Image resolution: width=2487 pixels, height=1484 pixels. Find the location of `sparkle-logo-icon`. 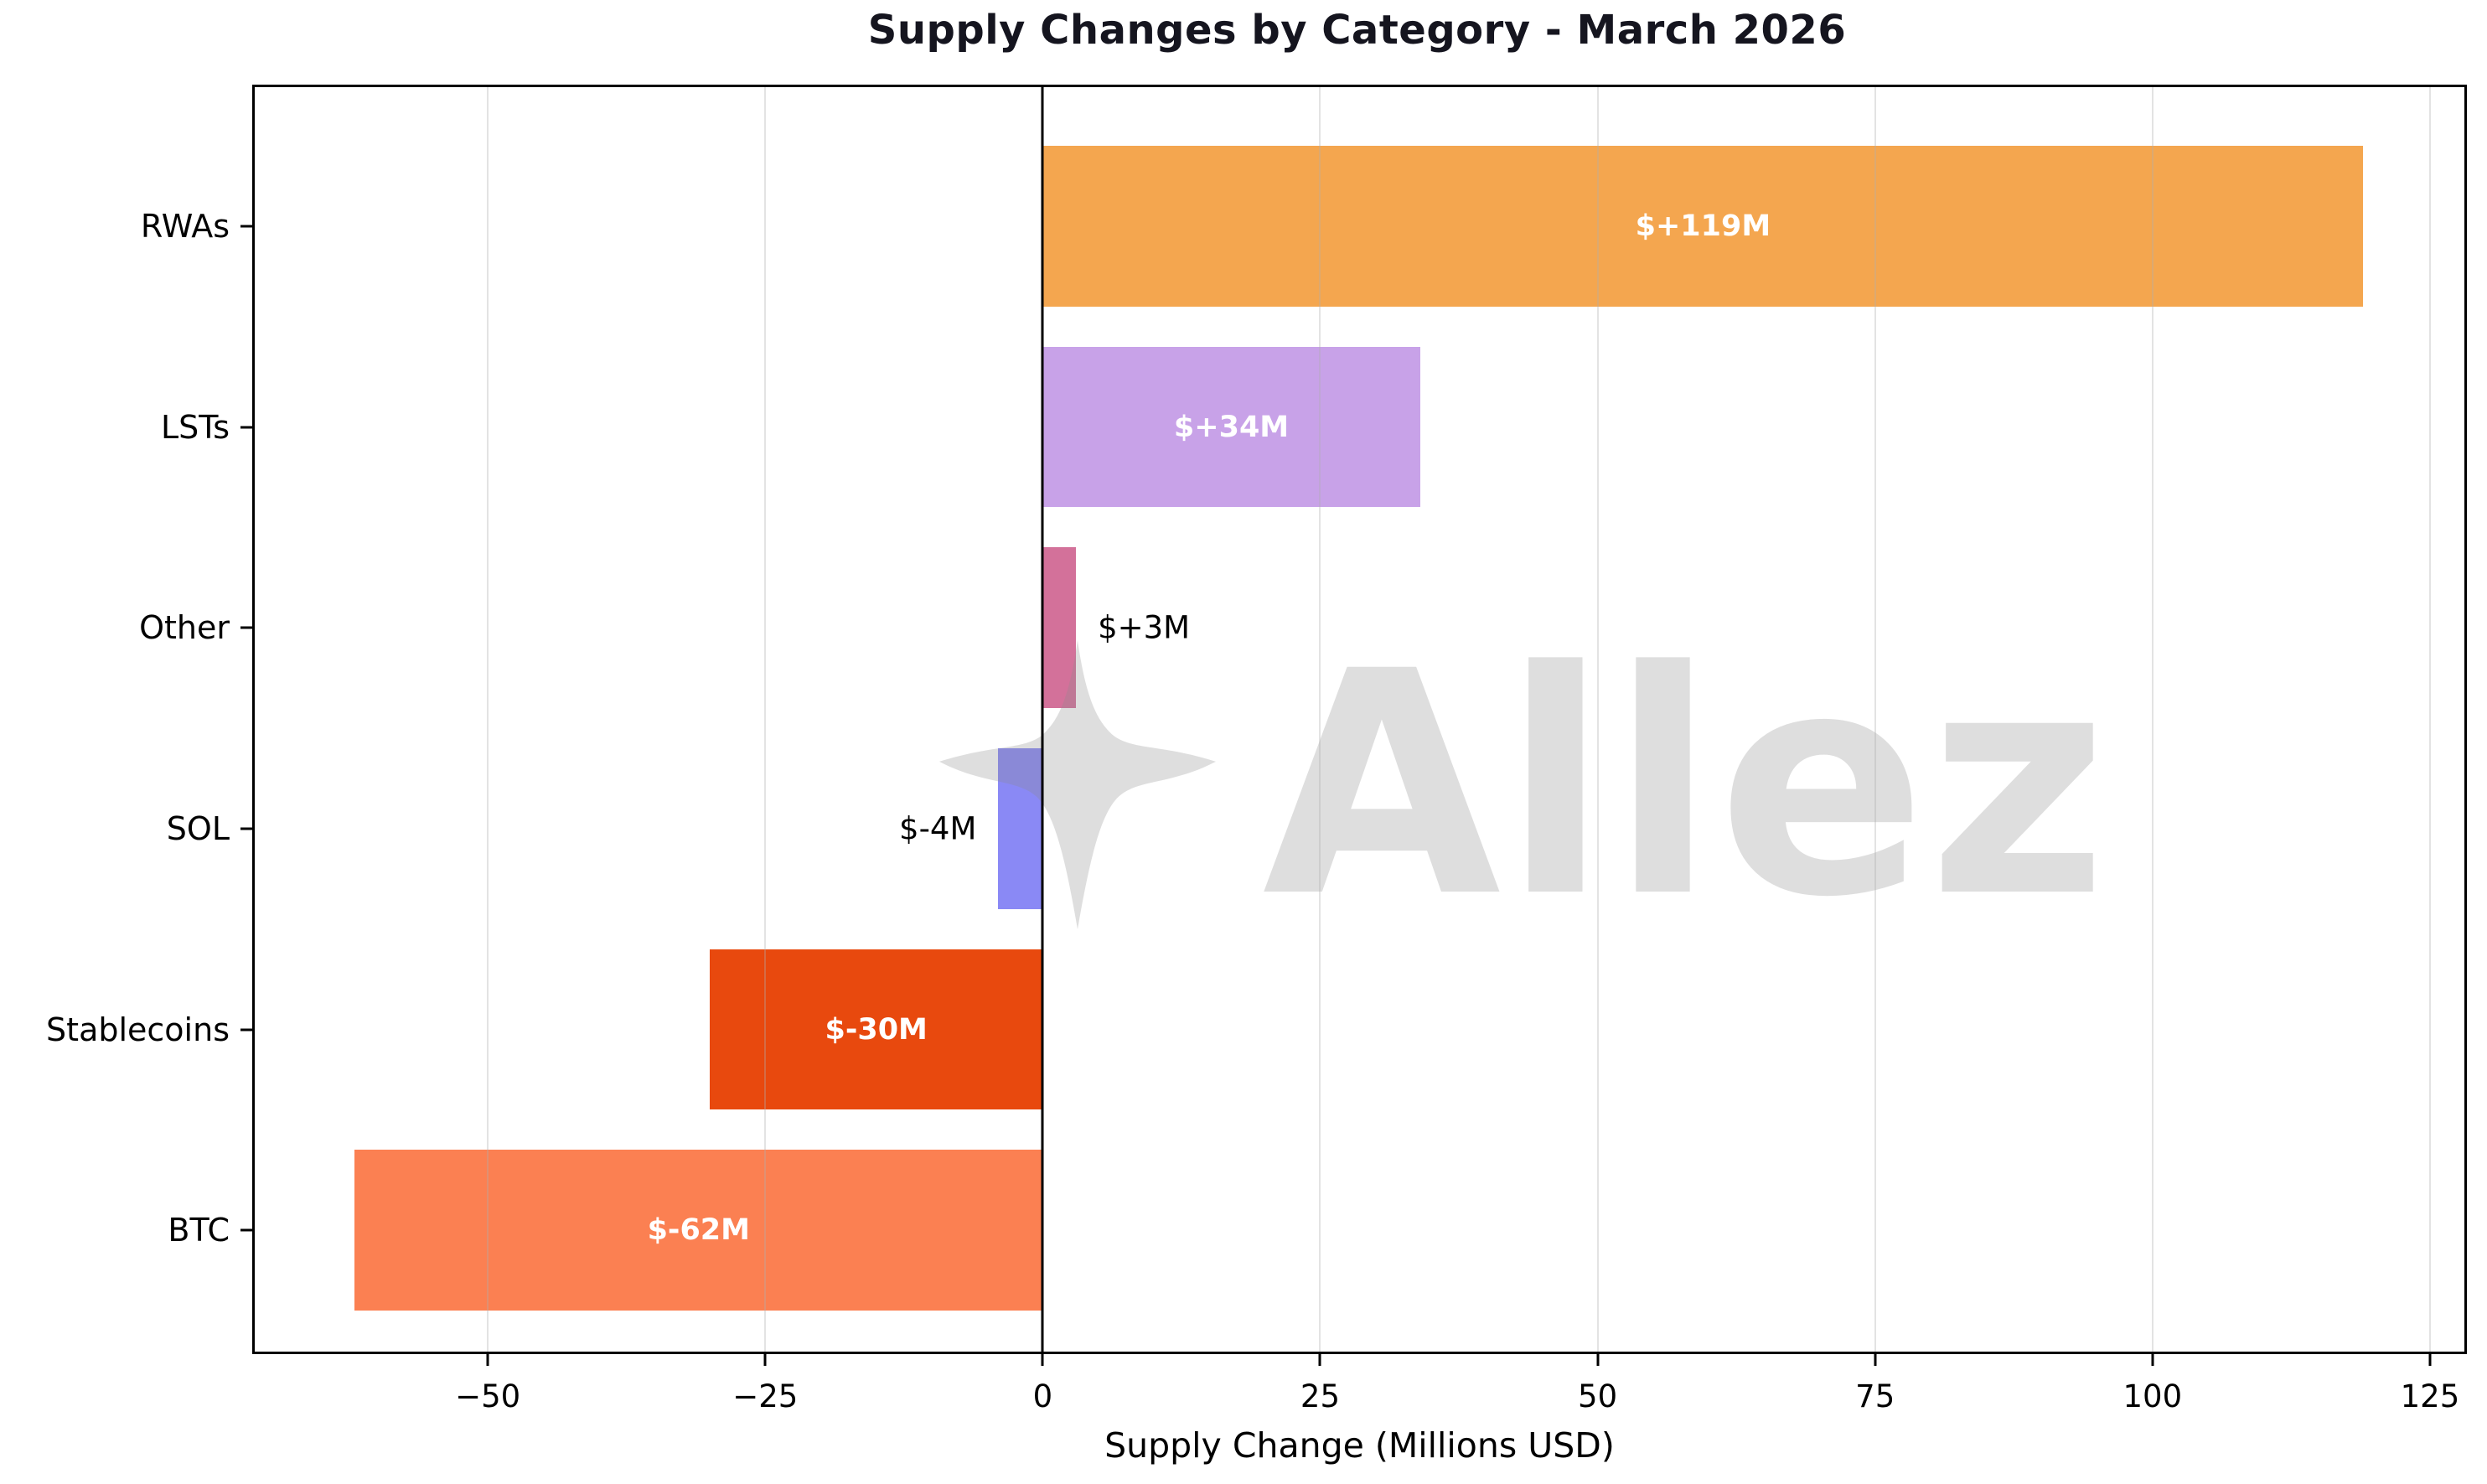

sparkle-logo-icon is located at coordinates (1078, 785).